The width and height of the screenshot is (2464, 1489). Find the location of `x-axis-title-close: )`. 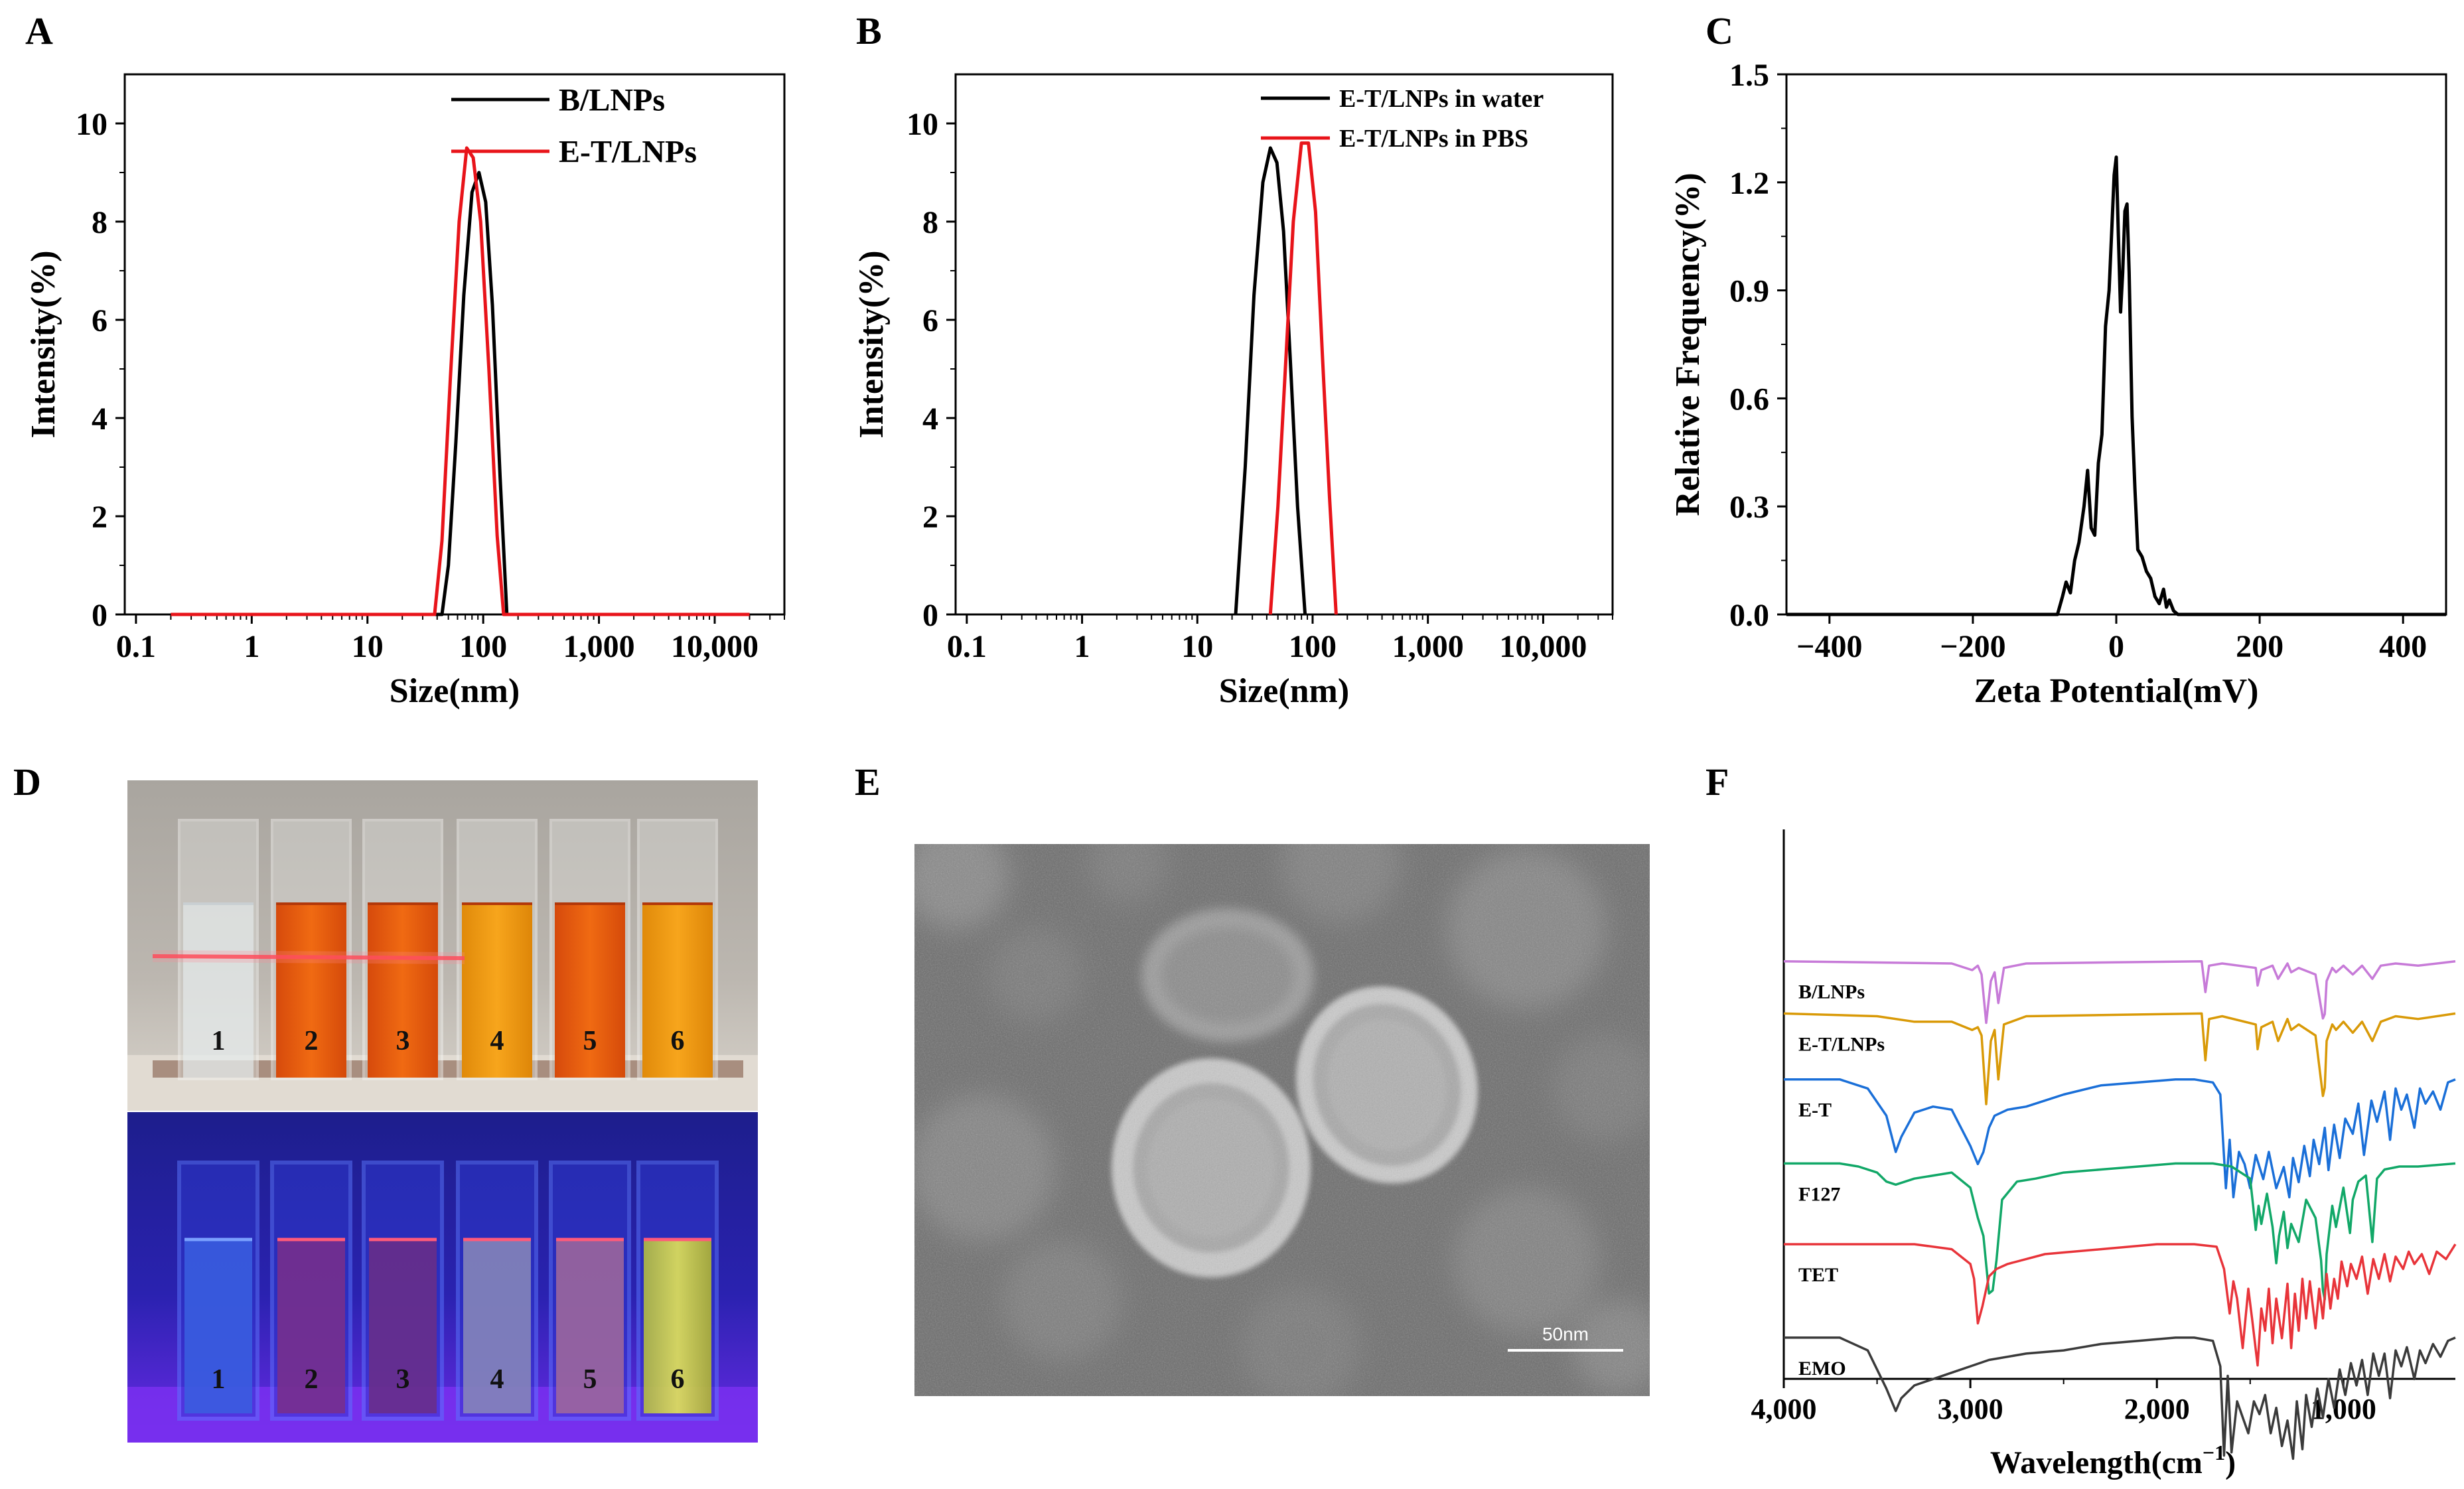

x-axis-title-close: ) is located at coordinates (2230, 1462).